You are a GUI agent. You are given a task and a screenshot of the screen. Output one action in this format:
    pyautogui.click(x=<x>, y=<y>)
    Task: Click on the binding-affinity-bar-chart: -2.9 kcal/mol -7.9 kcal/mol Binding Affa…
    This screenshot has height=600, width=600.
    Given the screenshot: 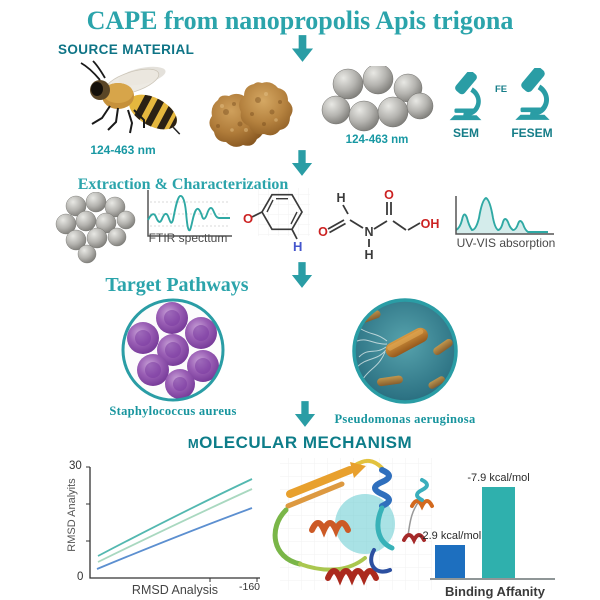 What is the action you would take?
    pyautogui.click(x=497, y=529)
    